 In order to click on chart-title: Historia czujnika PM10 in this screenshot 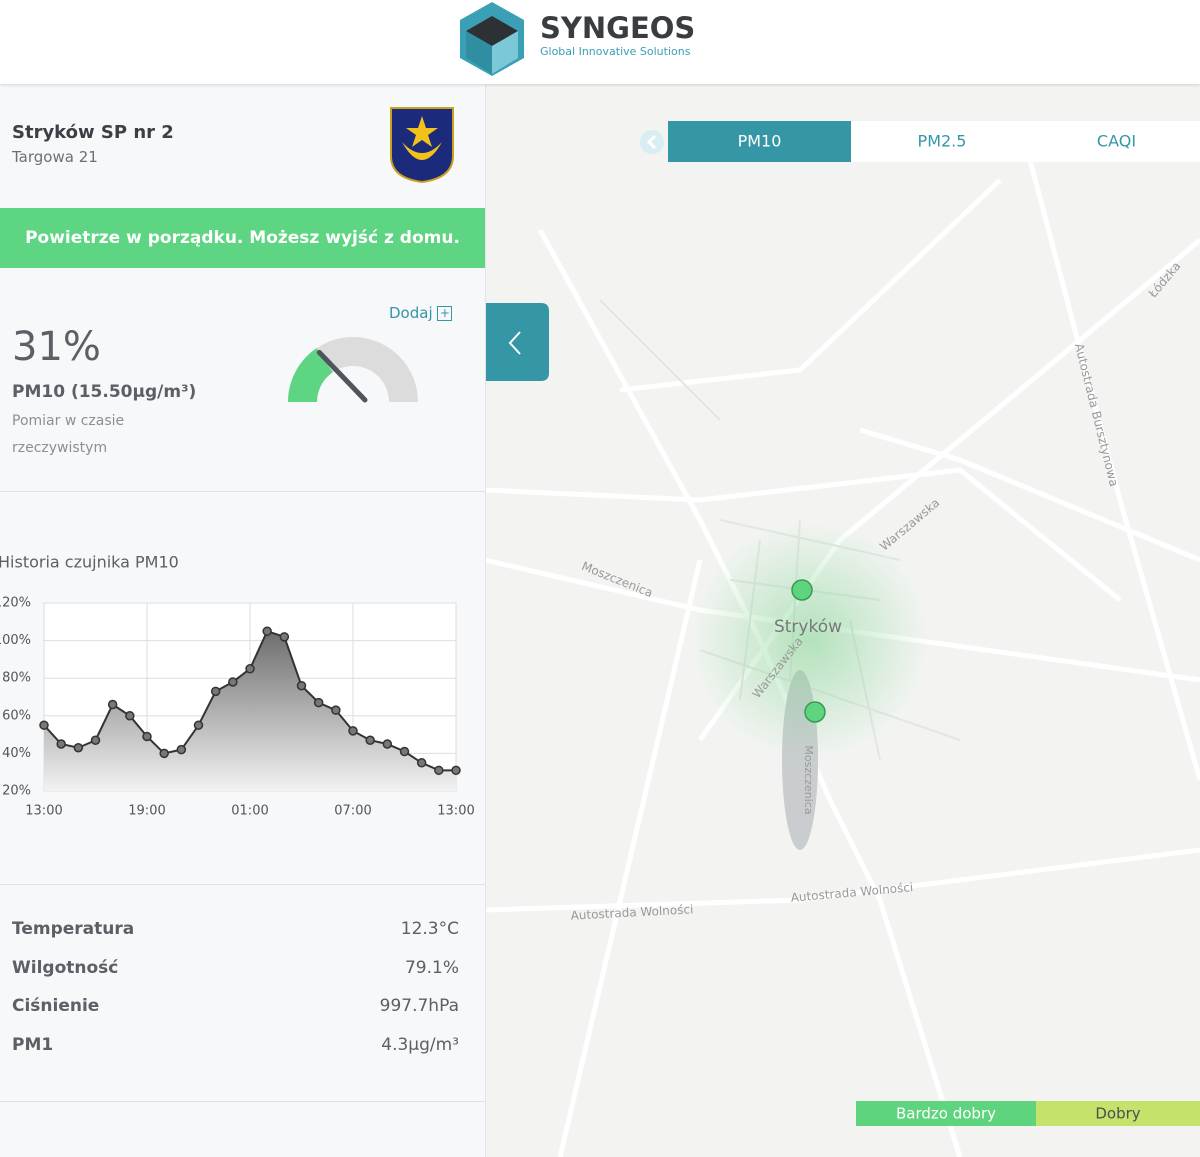, I will do `click(89, 562)`.